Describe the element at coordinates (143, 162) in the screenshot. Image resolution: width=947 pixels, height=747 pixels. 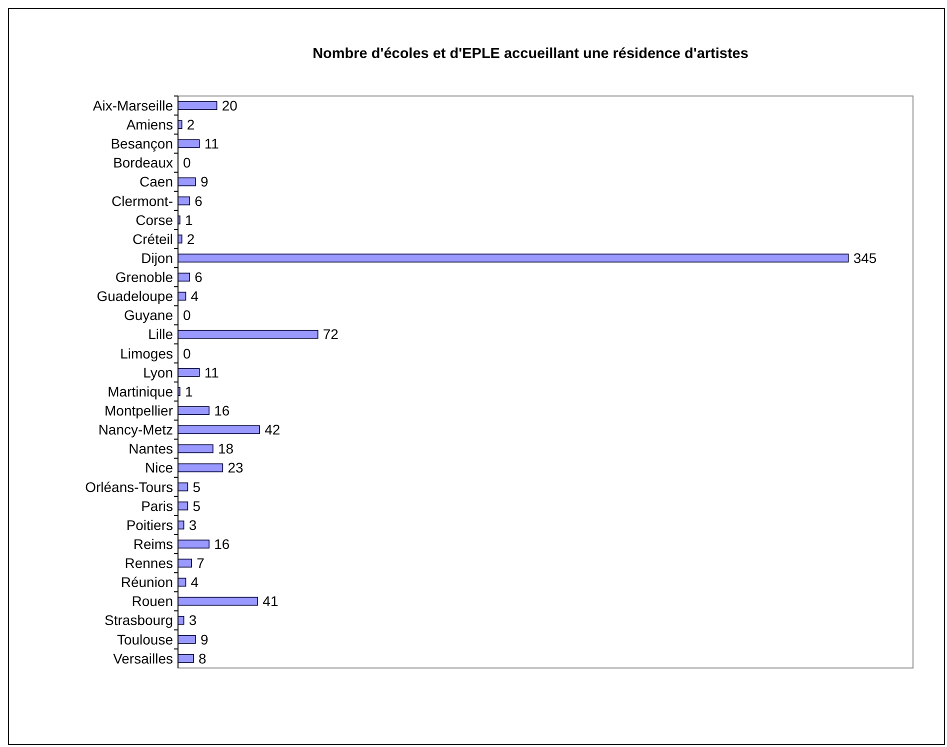
I see `y-tick-label: Bordeaux` at that location.